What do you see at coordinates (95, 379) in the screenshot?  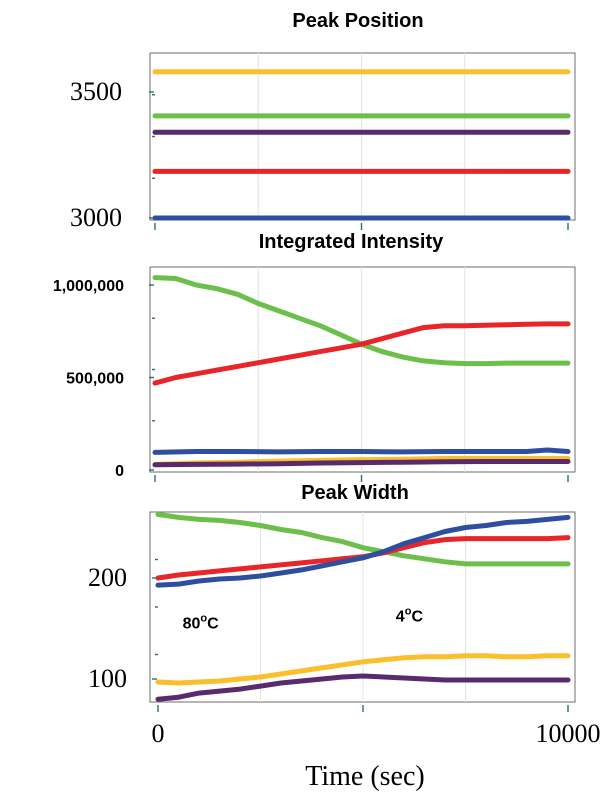 I see `y-tick-label: 500,000` at bounding box center [95, 379].